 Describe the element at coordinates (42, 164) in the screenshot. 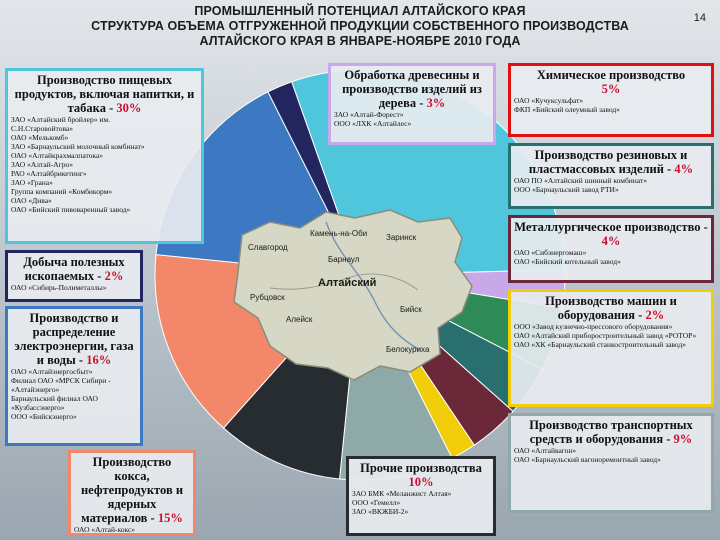

I see `company-item: ЗАО «Алтай-Агро»` at that location.